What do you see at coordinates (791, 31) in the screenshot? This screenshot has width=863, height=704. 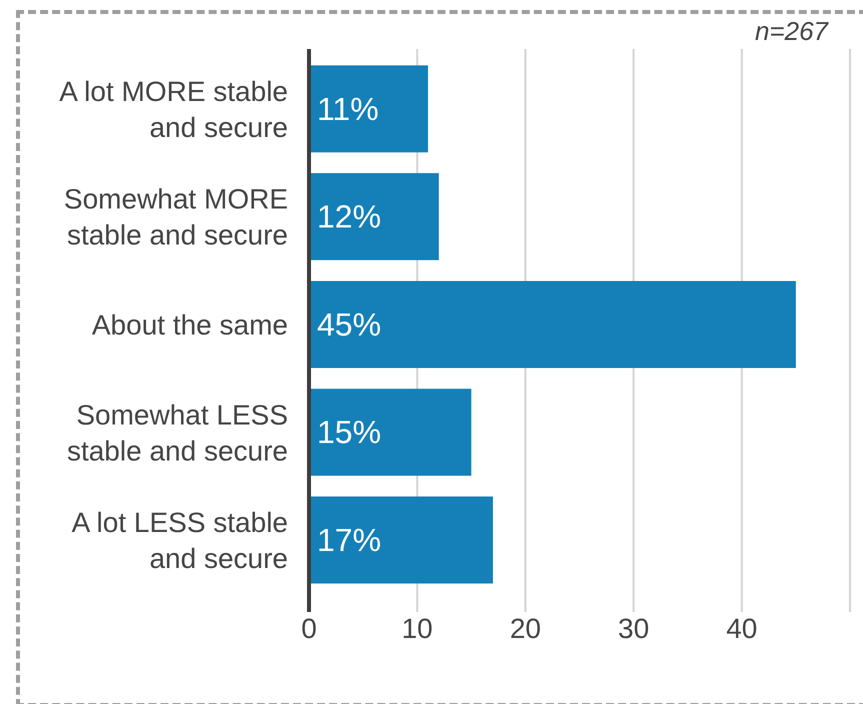 I see `text: n=267` at bounding box center [791, 31].